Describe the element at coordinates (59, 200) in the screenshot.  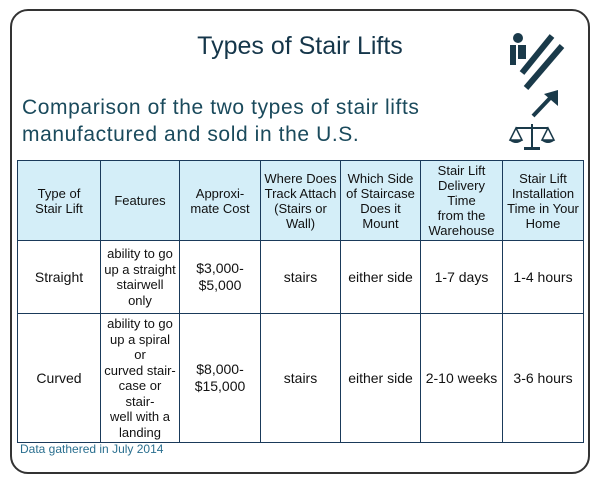
I see `header-cell: Type of Stair Lift` at that location.